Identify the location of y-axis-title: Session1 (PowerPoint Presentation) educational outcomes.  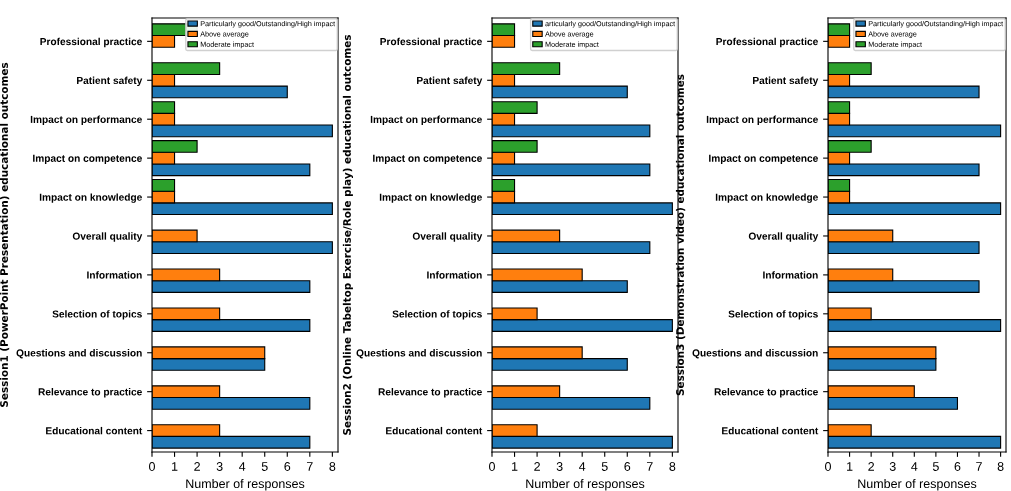
(5, 234).